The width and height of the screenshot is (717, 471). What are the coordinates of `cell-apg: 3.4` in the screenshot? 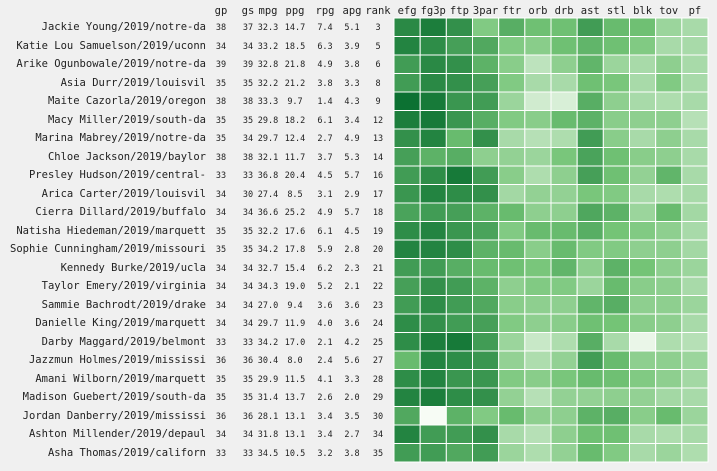 It's located at (352, 120).